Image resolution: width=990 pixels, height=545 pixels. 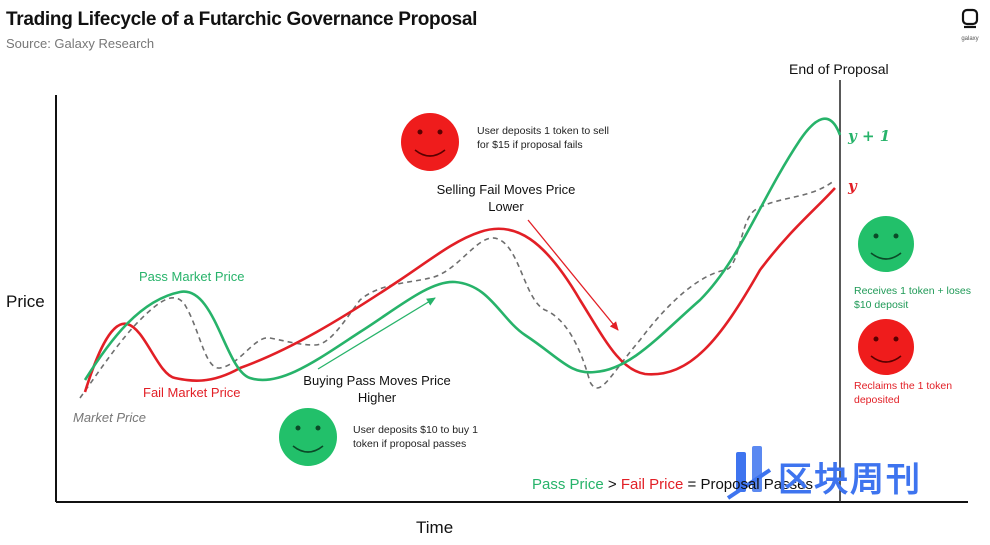 I want to click on pass-market-price-label: Pass Market Price, so click(x=192, y=276).